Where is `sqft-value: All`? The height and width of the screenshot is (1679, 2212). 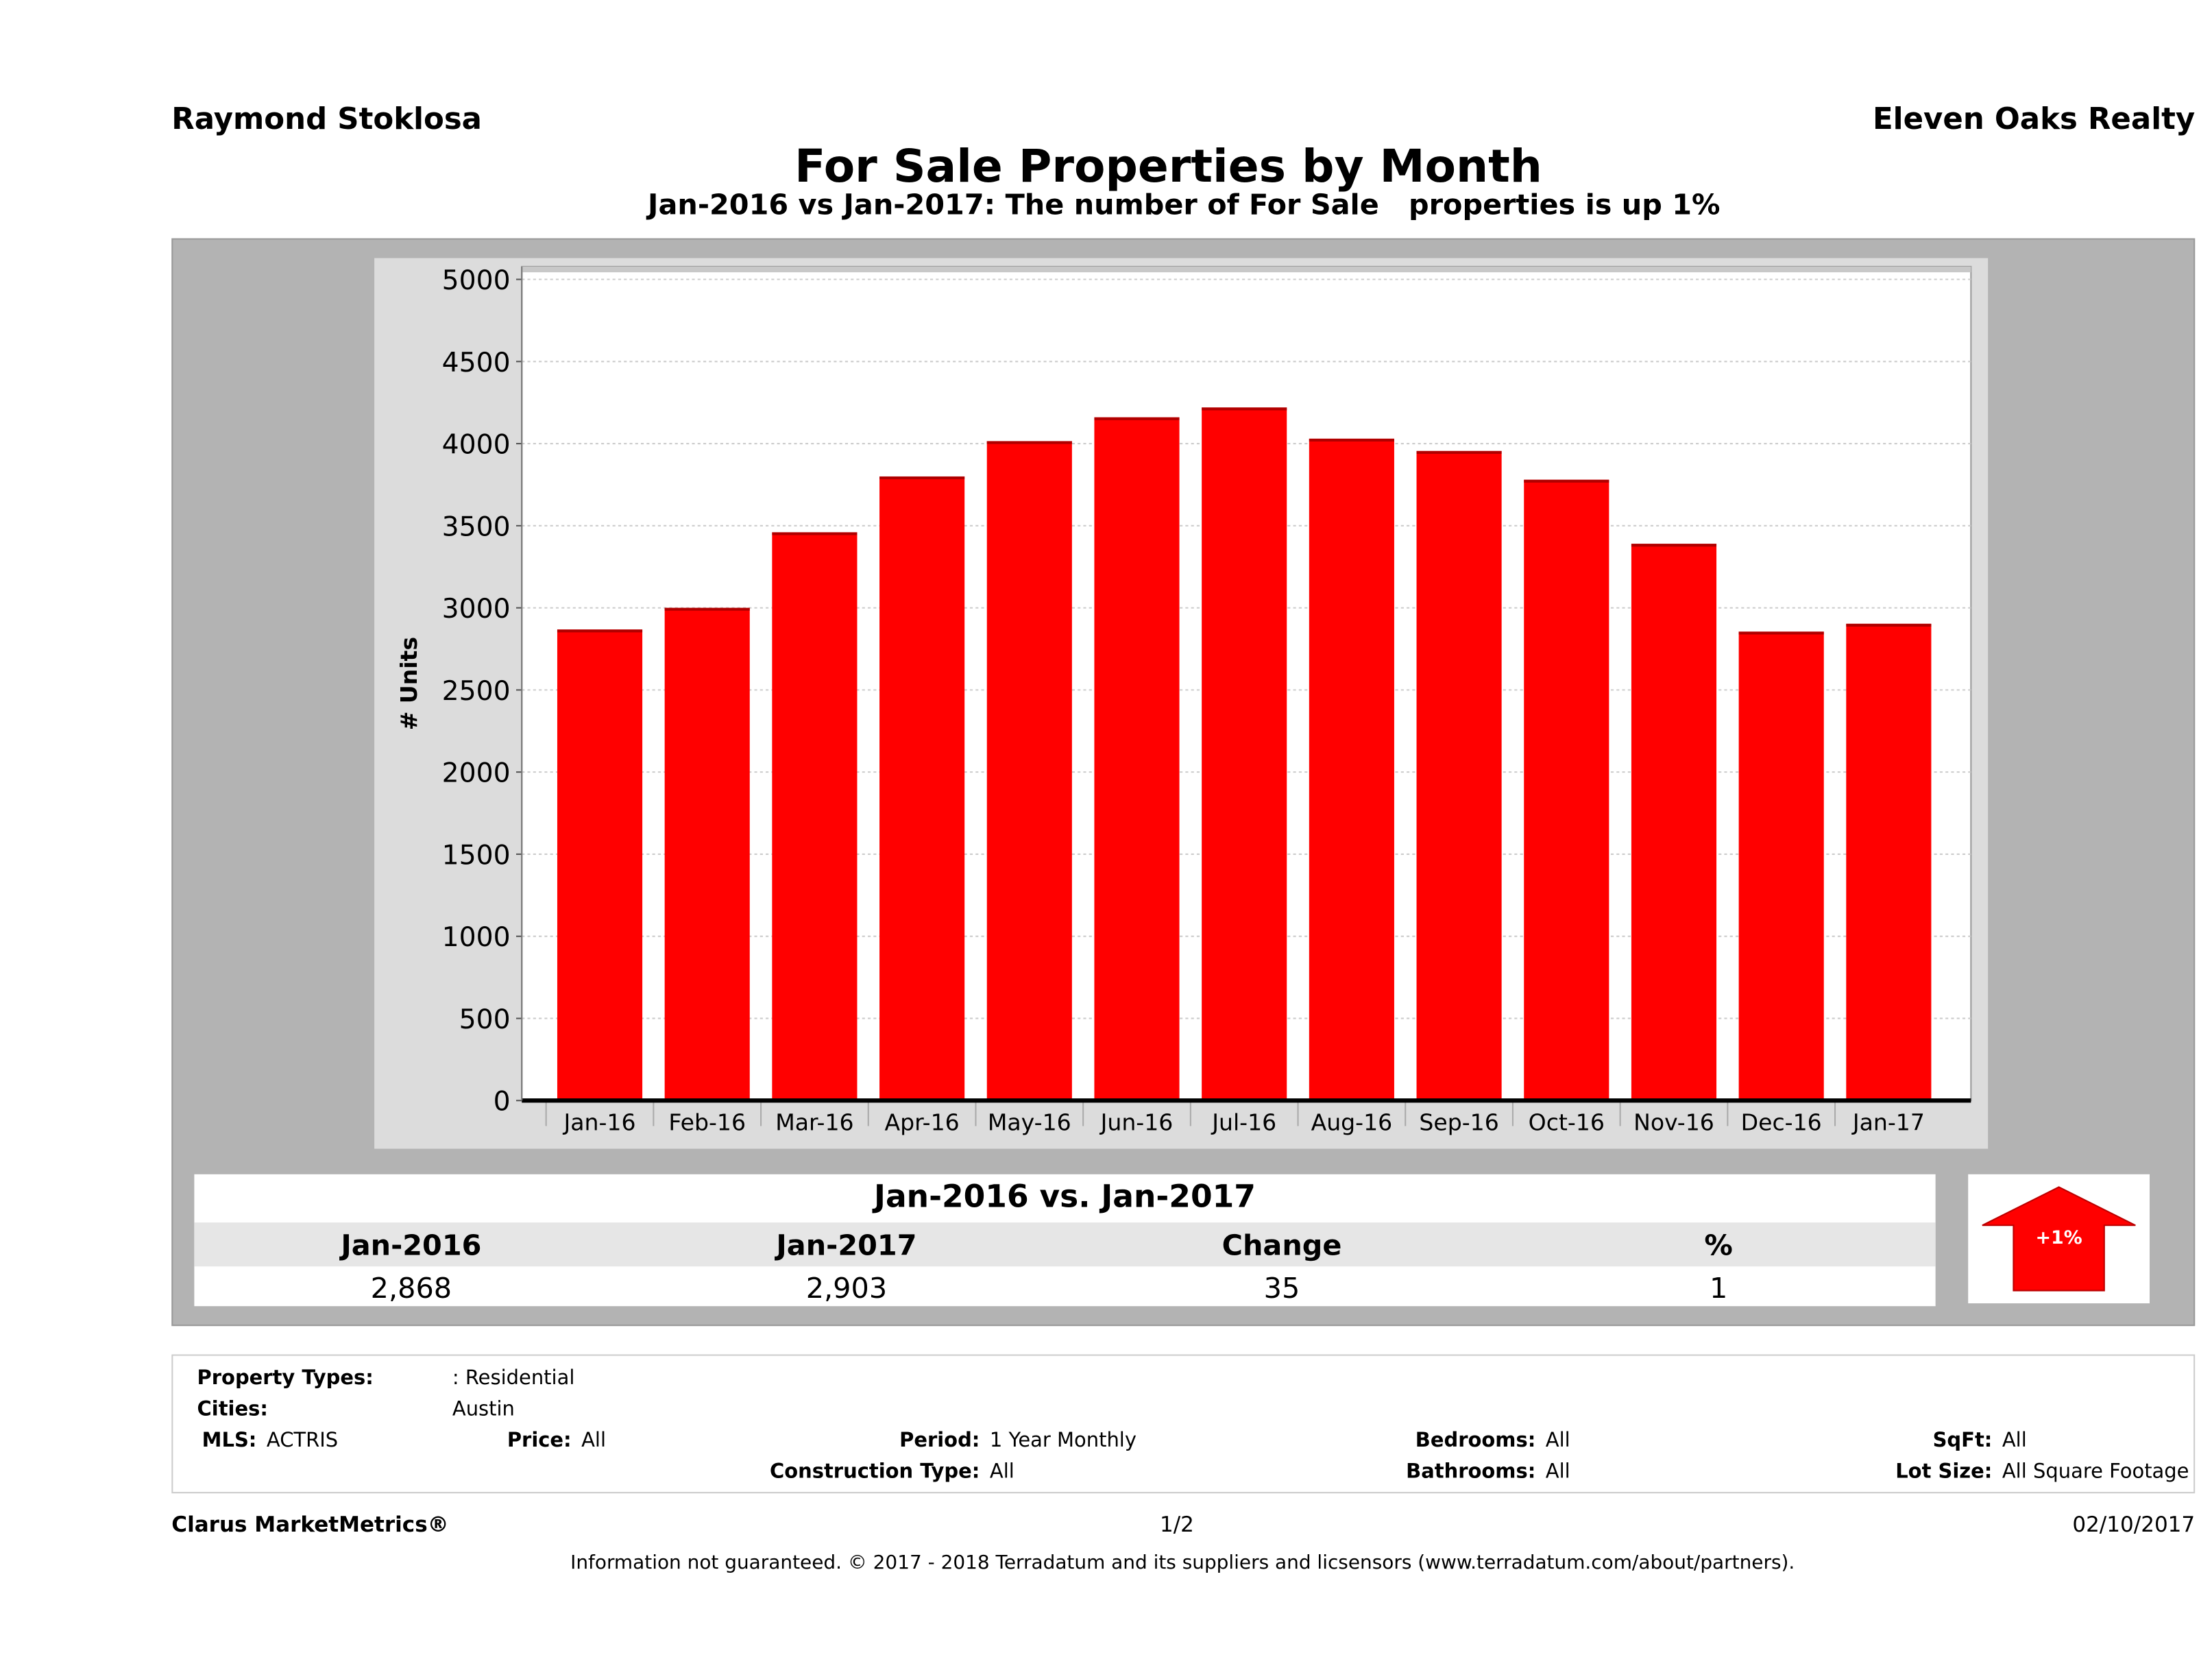
sqft-value: All is located at coordinates (2014, 1441).